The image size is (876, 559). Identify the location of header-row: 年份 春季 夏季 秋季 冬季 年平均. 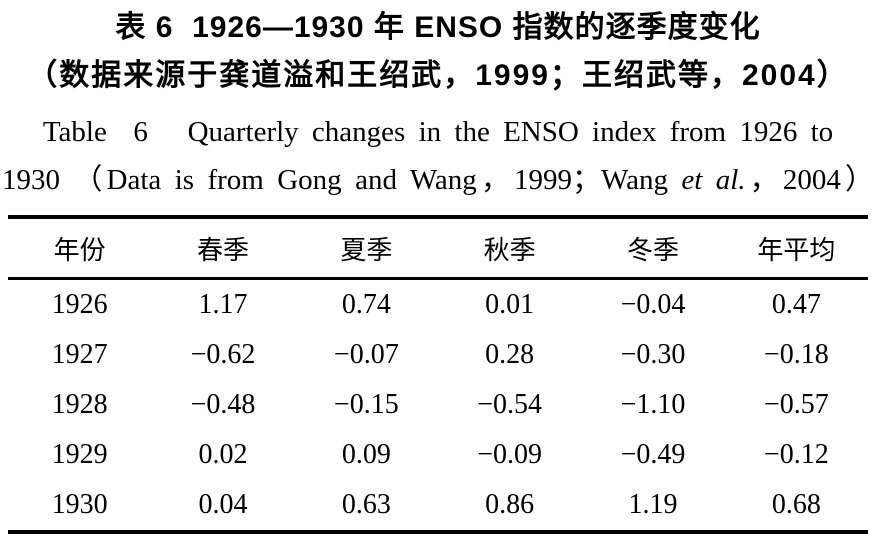
(438, 248).